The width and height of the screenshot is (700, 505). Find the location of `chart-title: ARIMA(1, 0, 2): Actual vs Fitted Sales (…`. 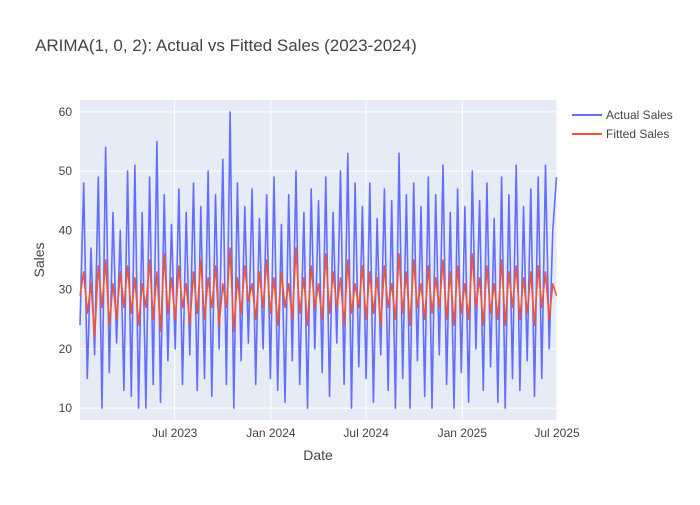

chart-title: ARIMA(1, 0, 2): Actual vs Fitted Sales (… is located at coordinates (226, 45).